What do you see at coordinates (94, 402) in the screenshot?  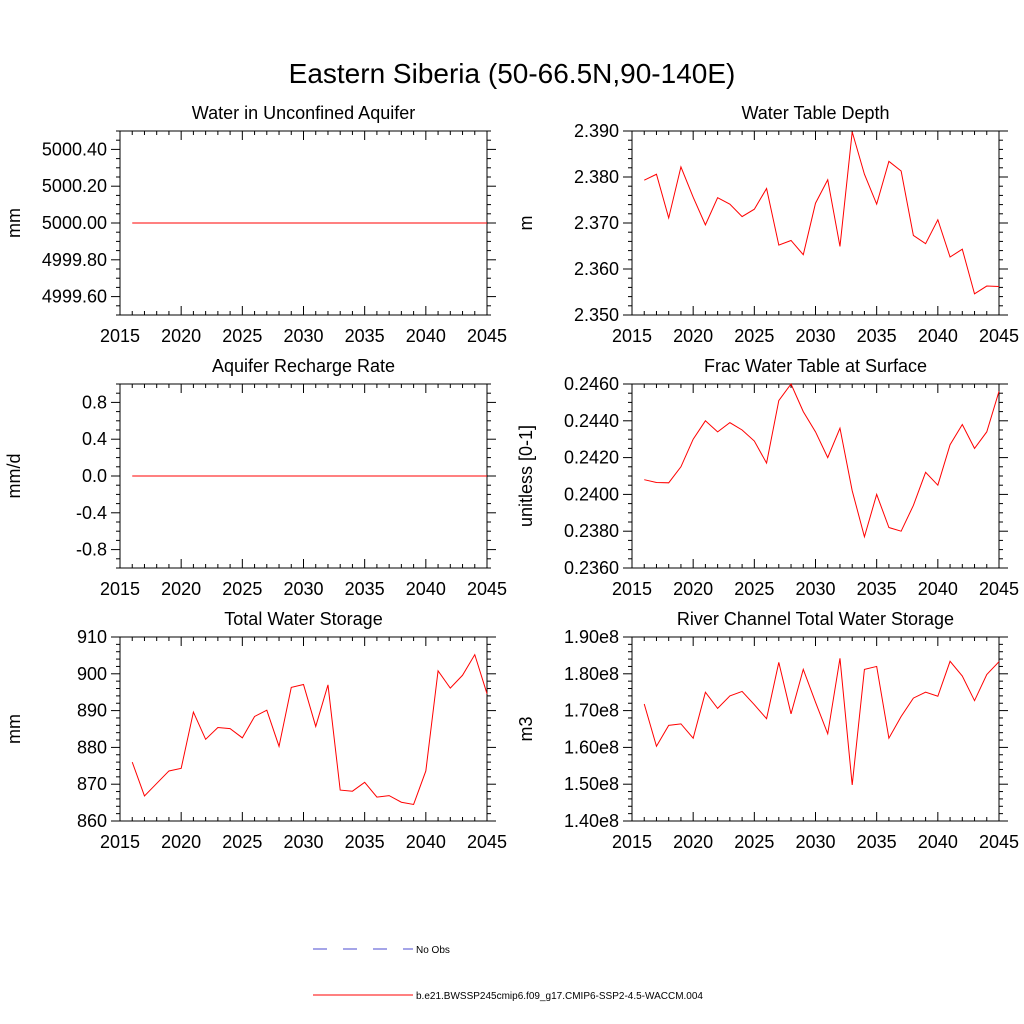 I see `y-tick-label: 0.8` at bounding box center [94, 402].